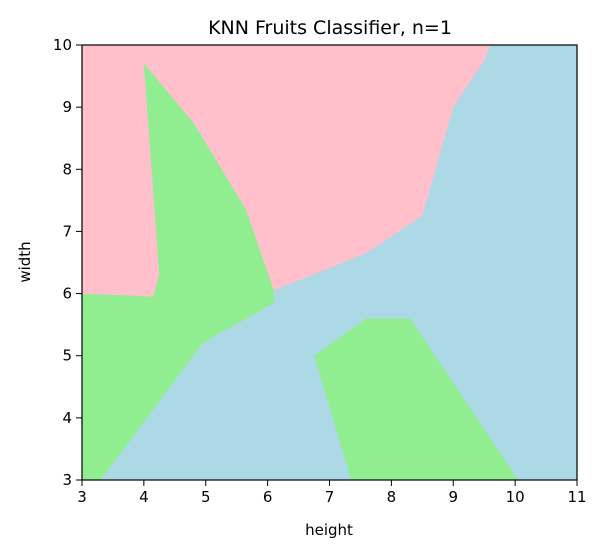 This screenshot has height=554, width=605. I want to click on y-axis-label: width, so click(25, 261).